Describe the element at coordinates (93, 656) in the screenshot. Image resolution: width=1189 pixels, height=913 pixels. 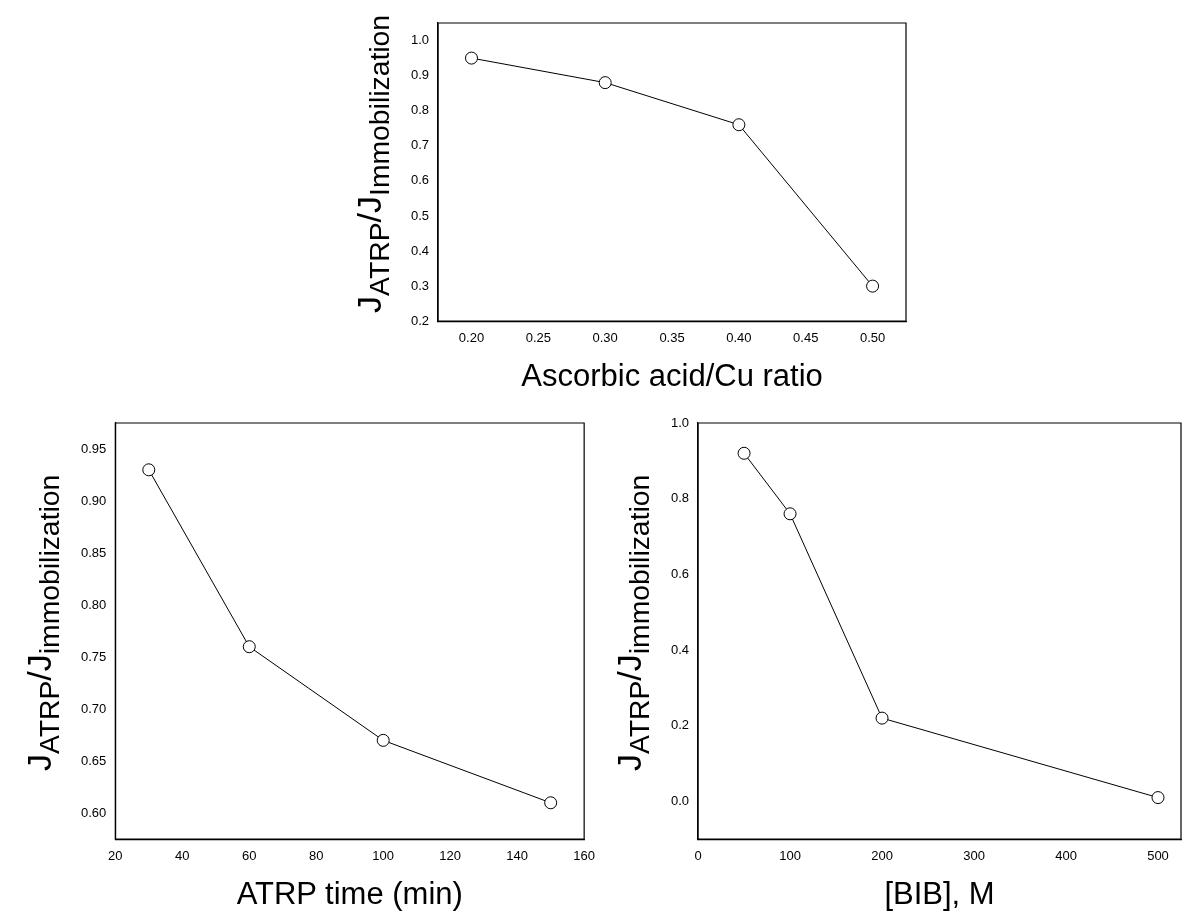
I see `y-tick-label: 0.75` at that location.